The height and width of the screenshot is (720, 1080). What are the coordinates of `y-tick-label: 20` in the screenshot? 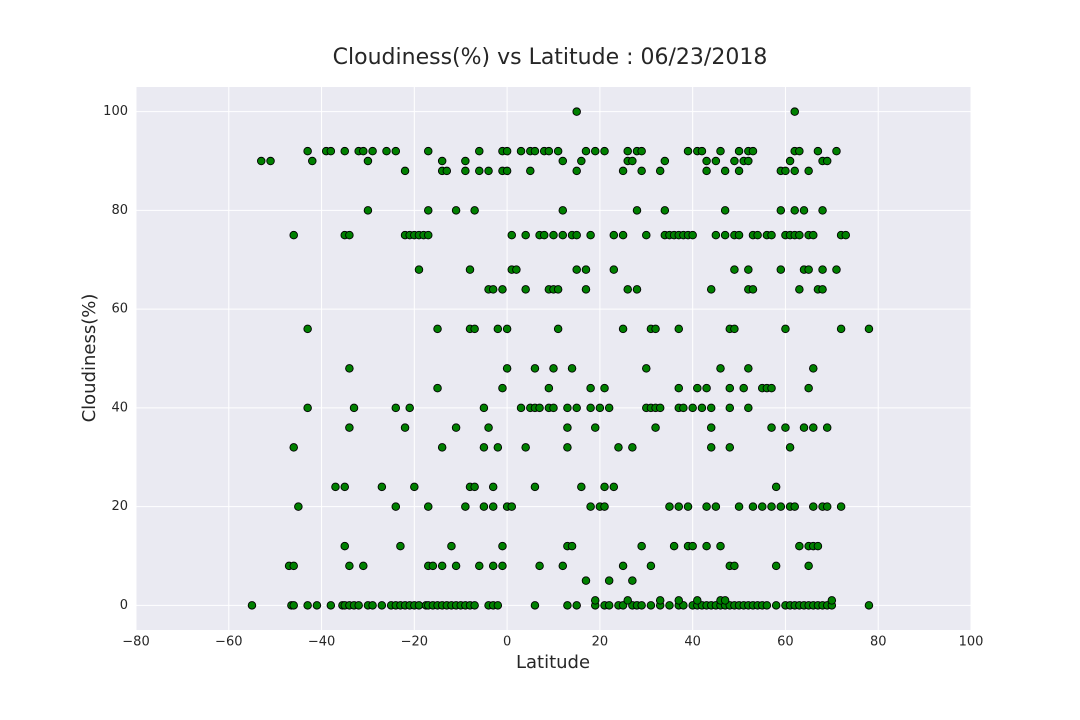 It's located at (119, 506).